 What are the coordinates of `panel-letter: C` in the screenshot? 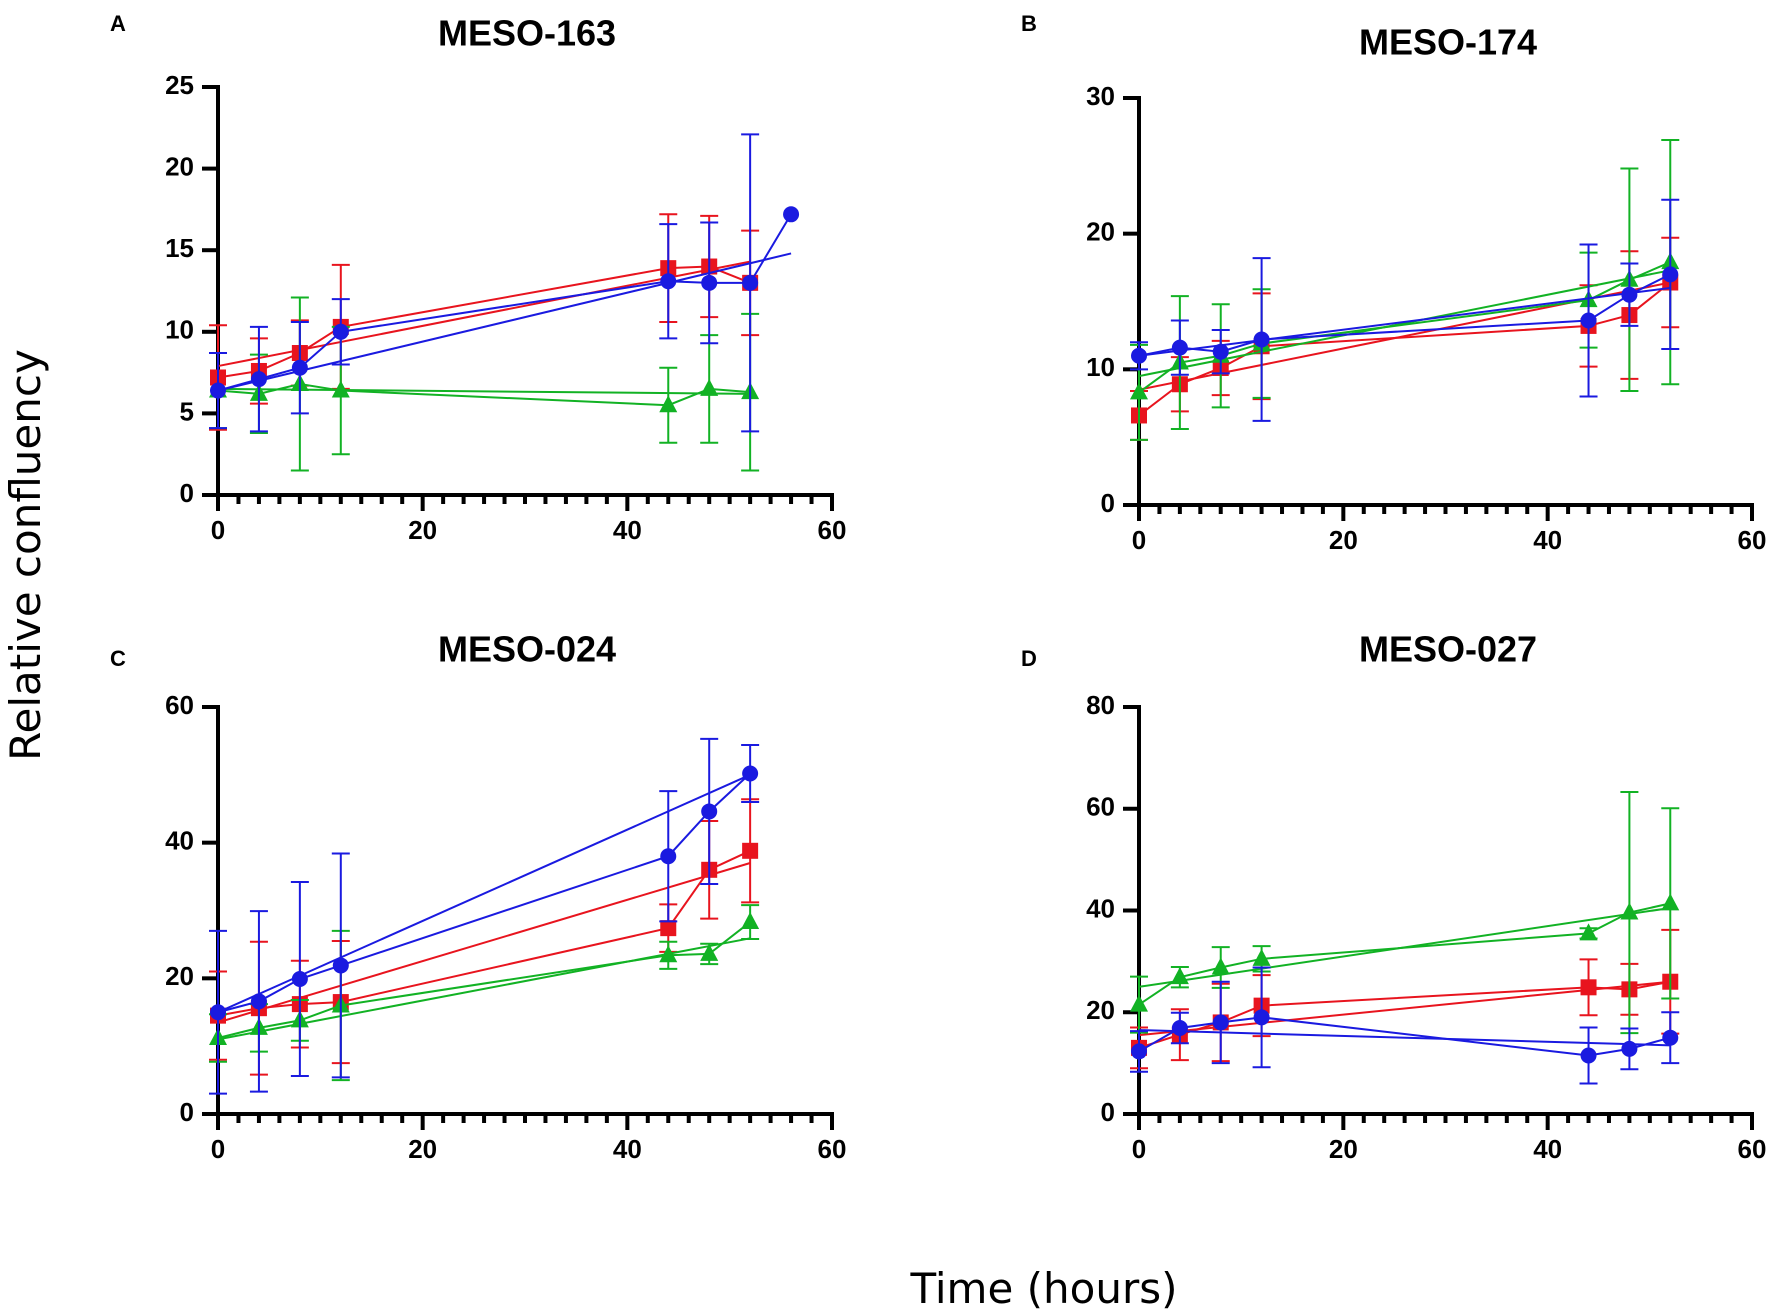 It's located at (118, 658).